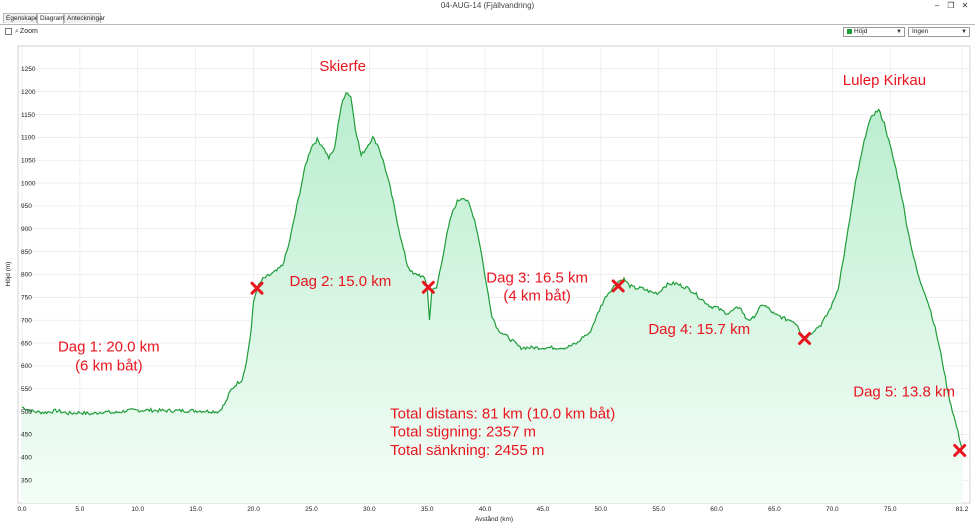 The width and height of the screenshot is (975, 529). What do you see at coordinates (26, 343) in the screenshot?
I see `y-tick-label: 650` at bounding box center [26, 343].